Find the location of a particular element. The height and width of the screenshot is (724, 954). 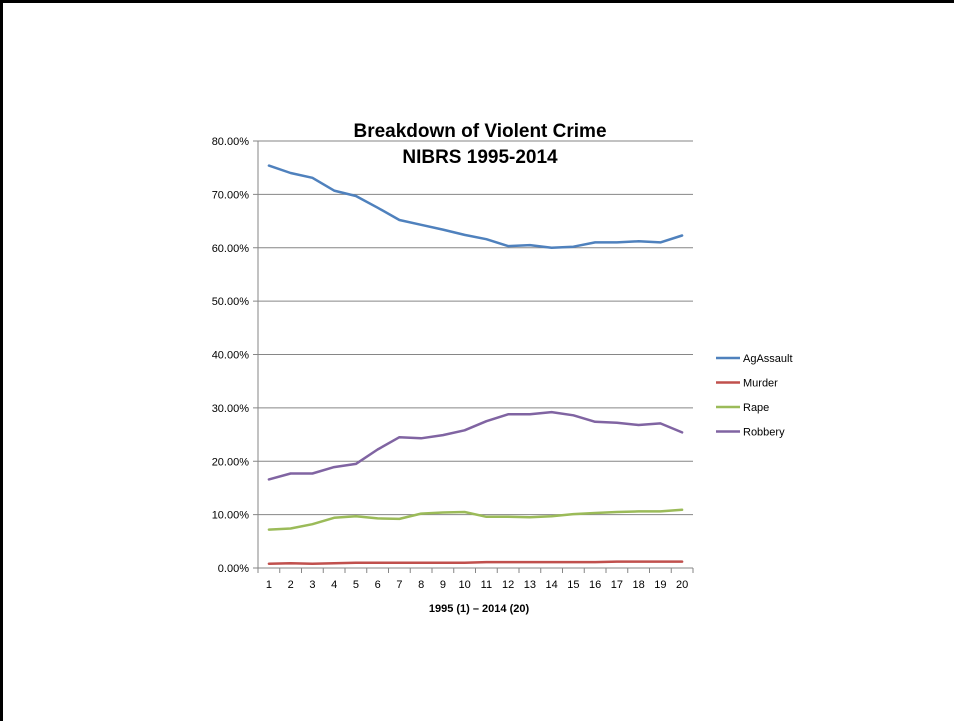

x-tick-label: 11 is located at coordinates (486, 585).